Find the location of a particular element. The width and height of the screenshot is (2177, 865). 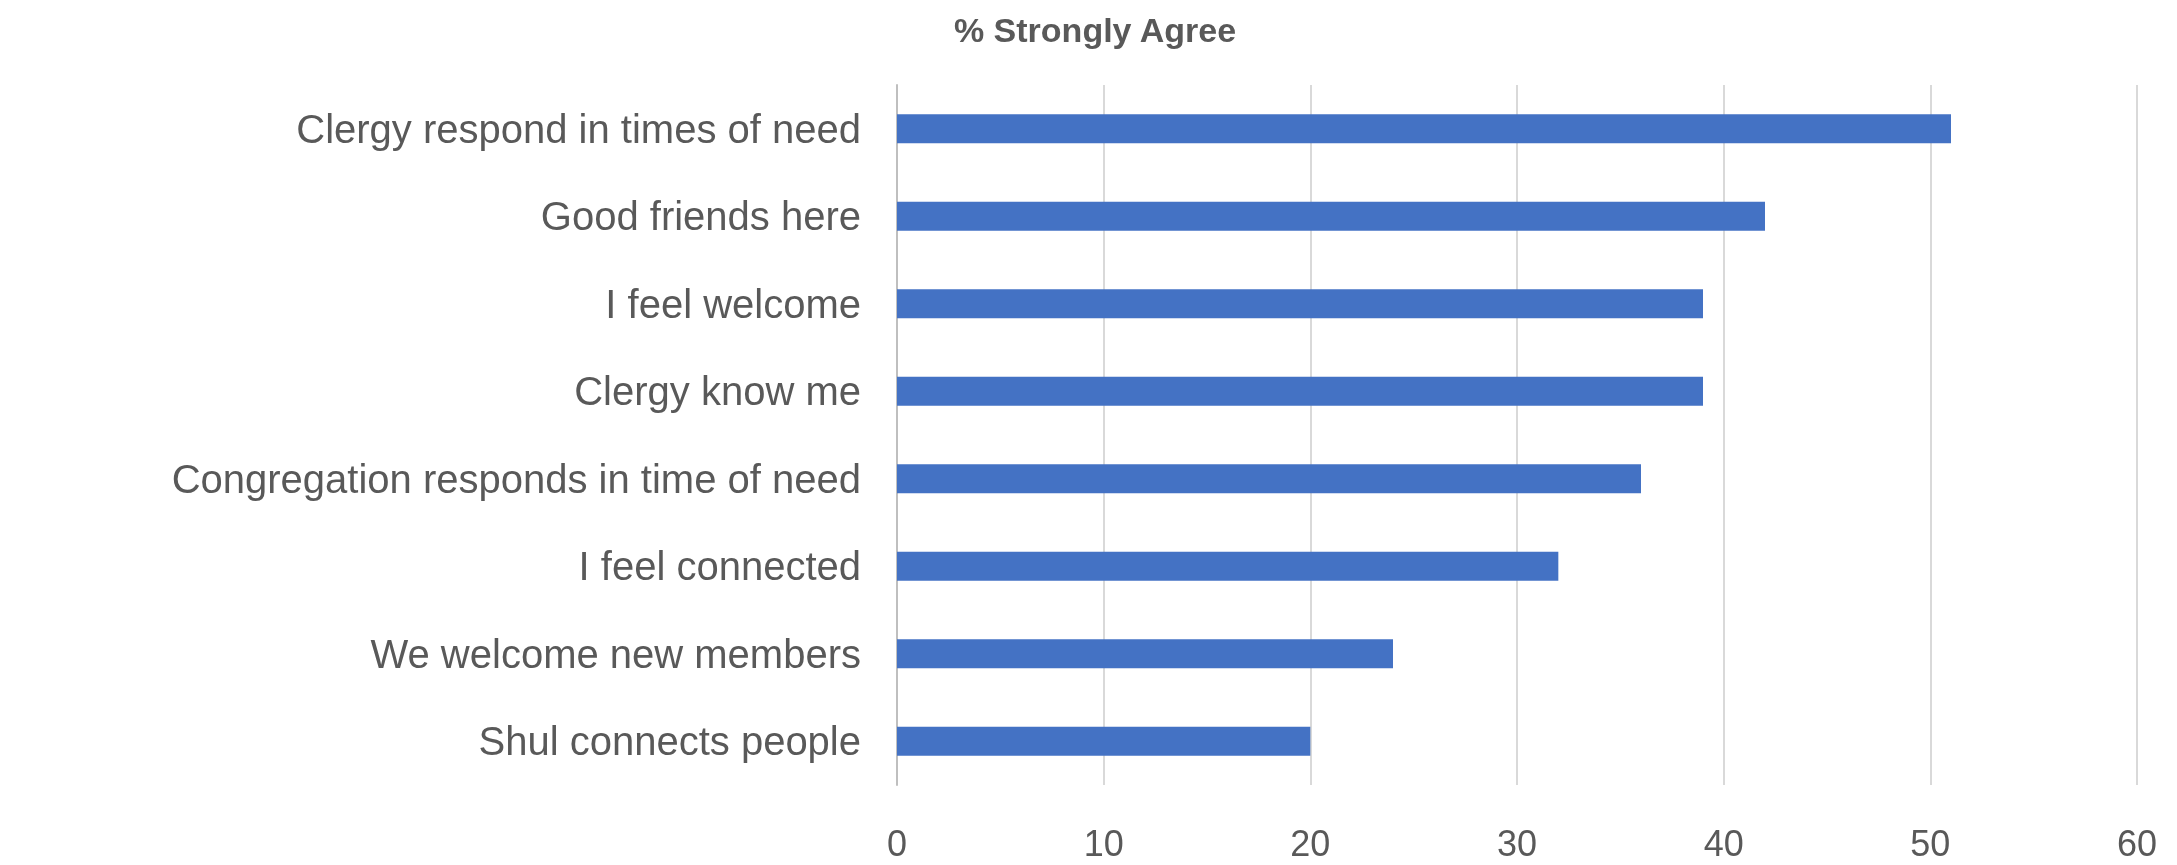

x-tick-label: 10 is located at coordinates (1103, 843).